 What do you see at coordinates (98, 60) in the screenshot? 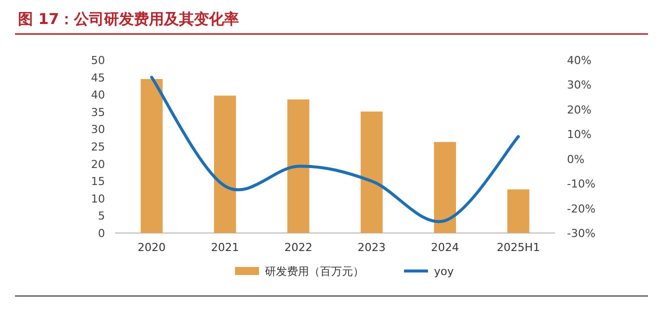
I see `y-tick-label: 50` at bounding box center [98, 60].